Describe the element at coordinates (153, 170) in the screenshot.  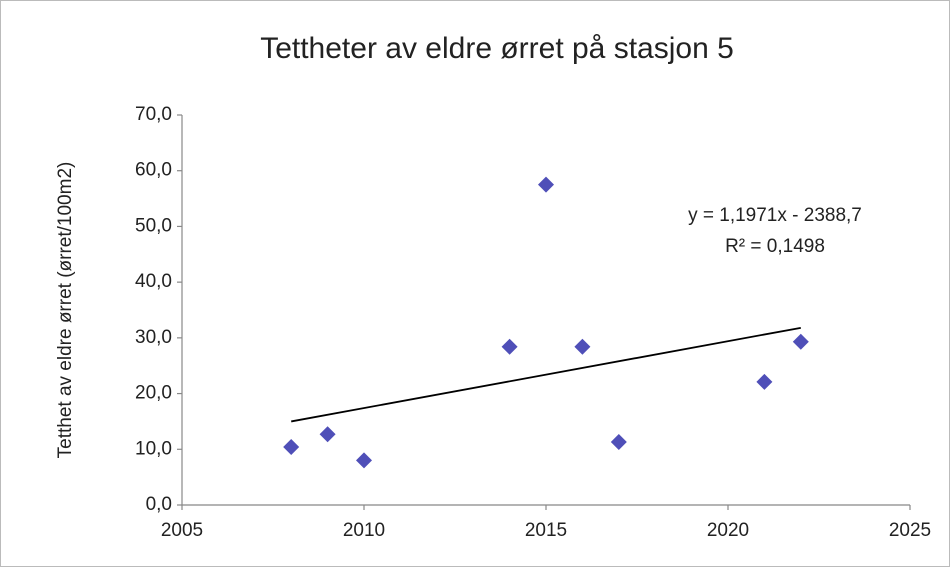
I see `y-tick-label: 60,0` at that location.